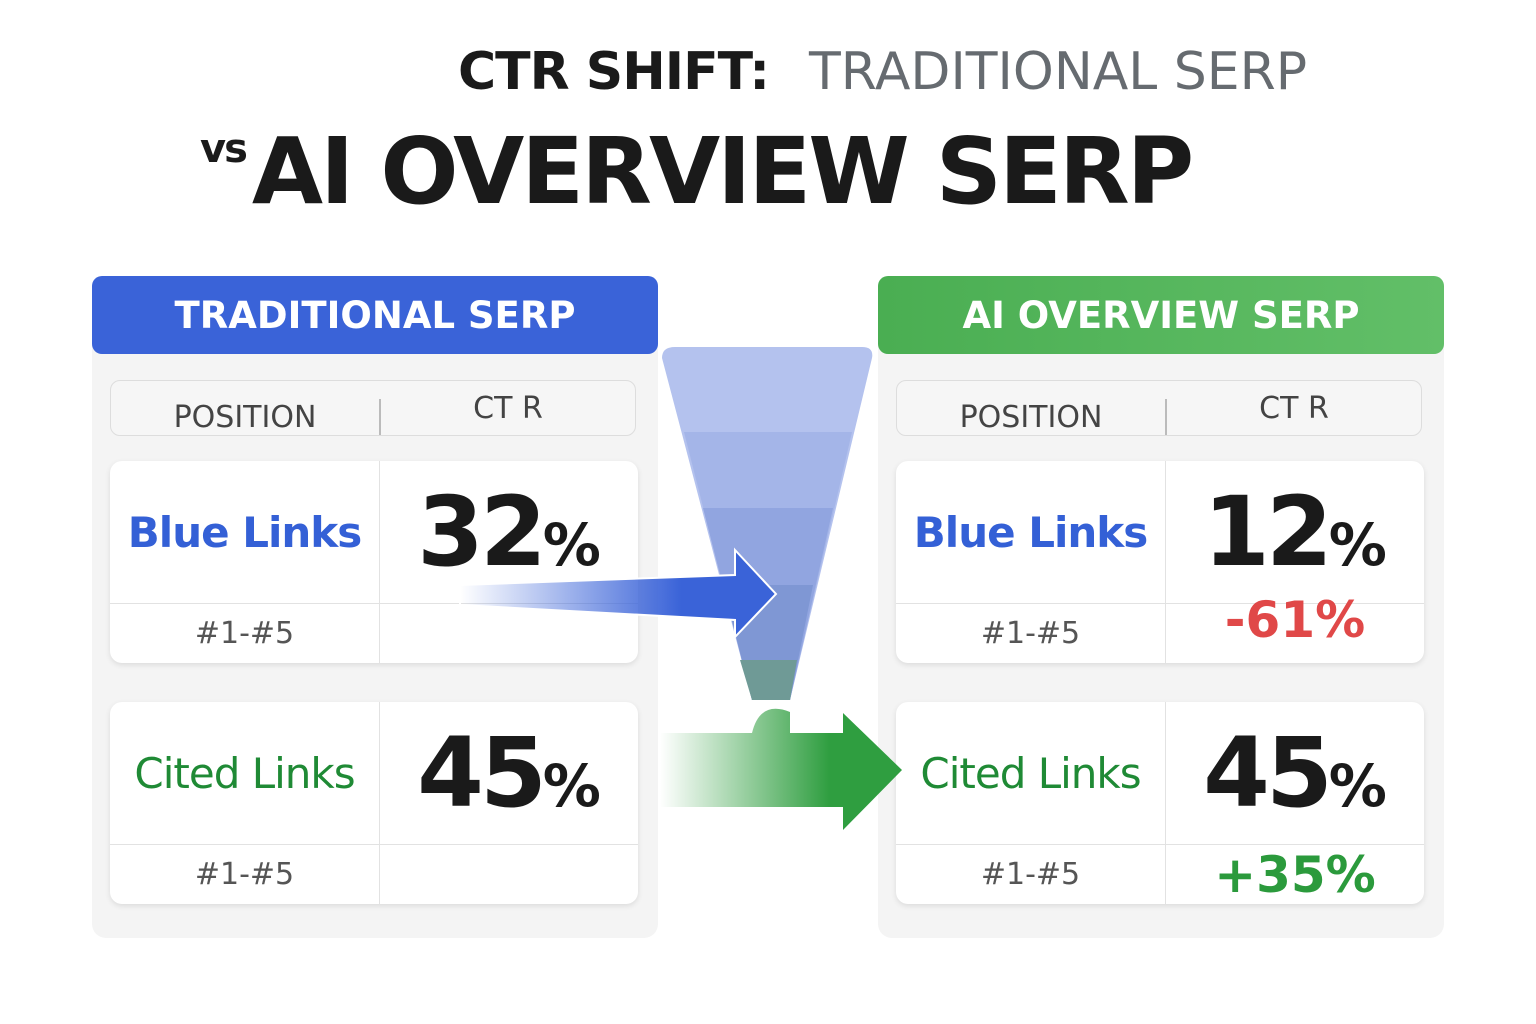  I want to click on title-line-1: CTR SHIFT: TRADITIONAL SERP, so click(882, 72).